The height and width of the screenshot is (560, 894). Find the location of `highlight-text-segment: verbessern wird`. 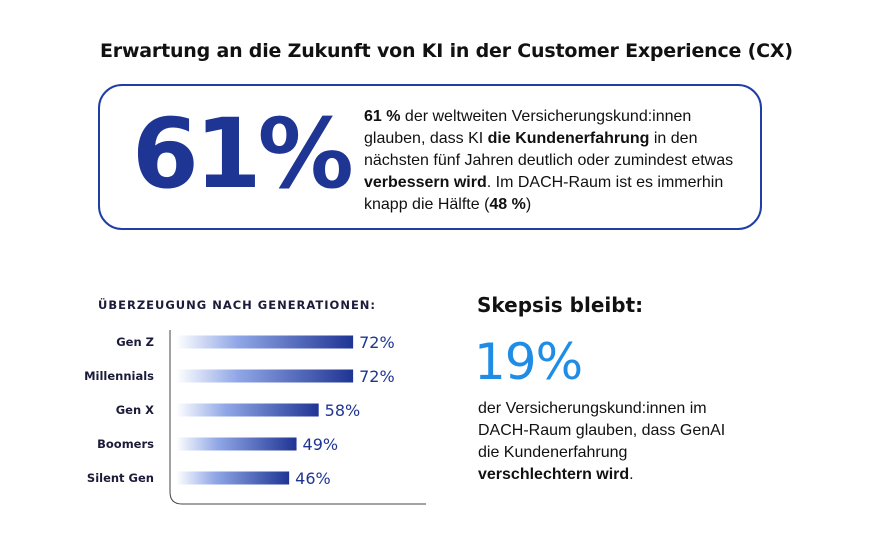

highlight-text-segment: verbessern wird is located at coordinates (425, 182).